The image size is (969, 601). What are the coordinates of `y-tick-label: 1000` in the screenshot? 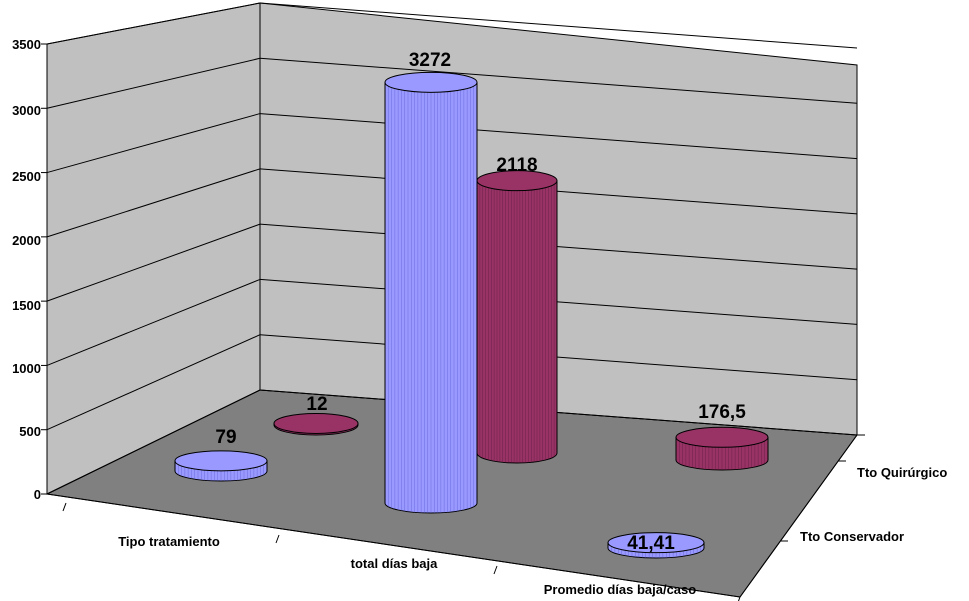 It's located at (26, 368).